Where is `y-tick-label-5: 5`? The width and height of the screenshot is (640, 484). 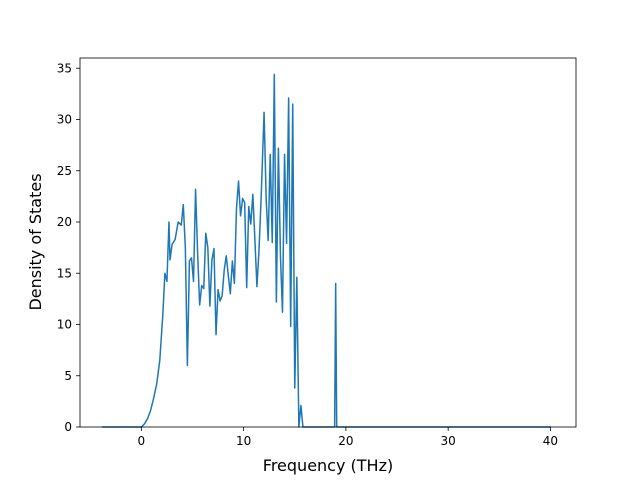
y-tick-label-5: 5 is located at coordinates (68, 376).